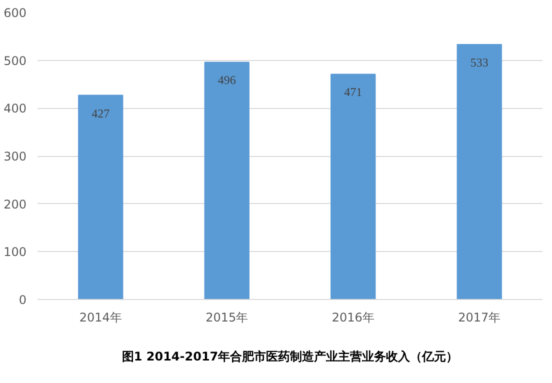 The height and width of the screenshot is (383, 552). I want to click on y-tick-label: 100, so click(15, 252).